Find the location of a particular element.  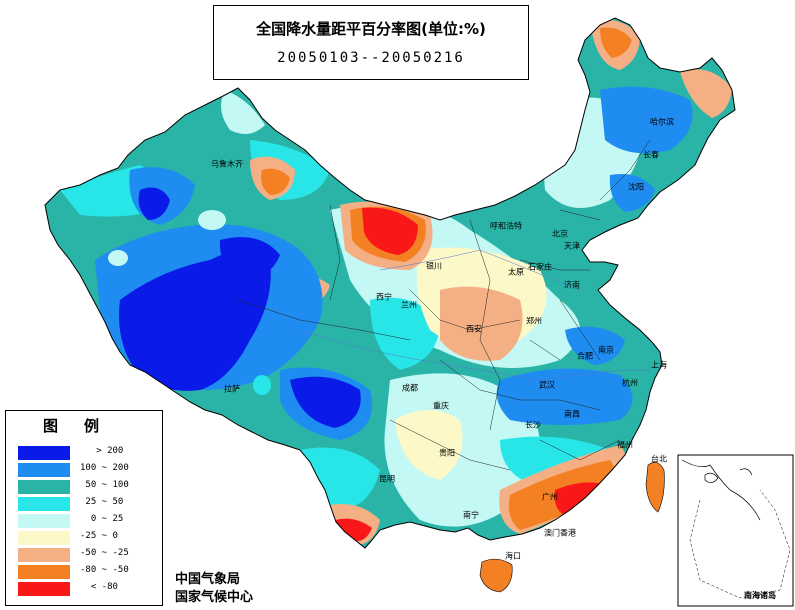

city-label: 北京 is located at coordinates (560, 234).